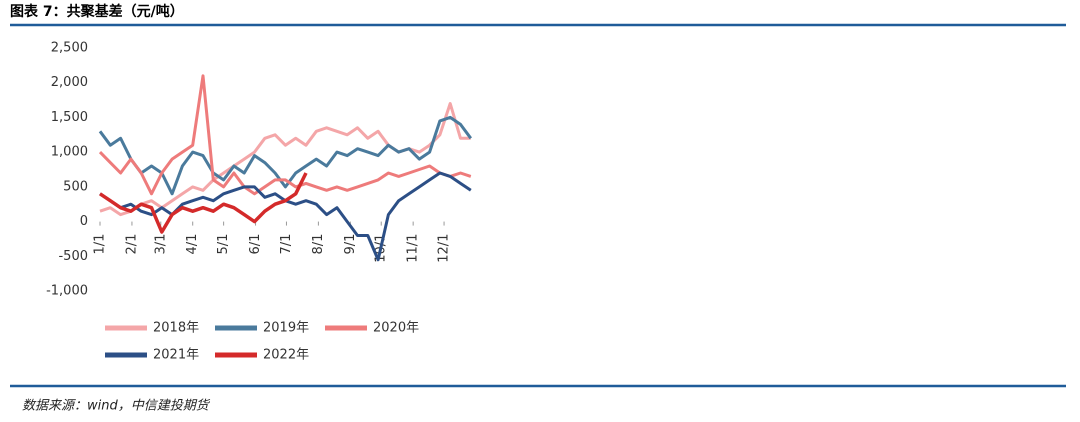  I want to click on legend-label: 2021年, so click(176, 355).